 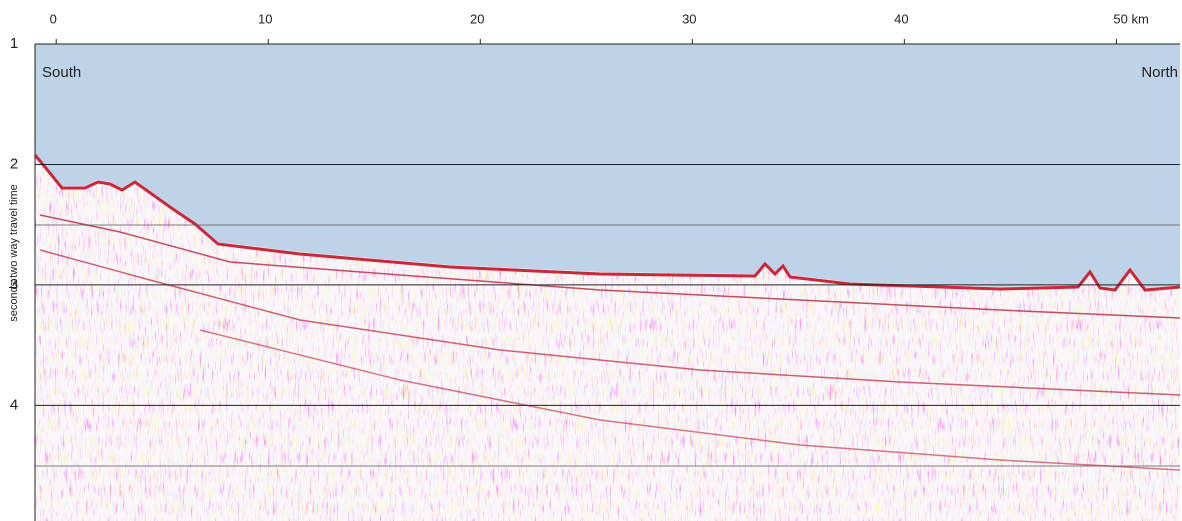 What do you see at coordinates (14, 163) in the screenshot?
I see `y-tick-label: 2` at bounding box center [14, 163].